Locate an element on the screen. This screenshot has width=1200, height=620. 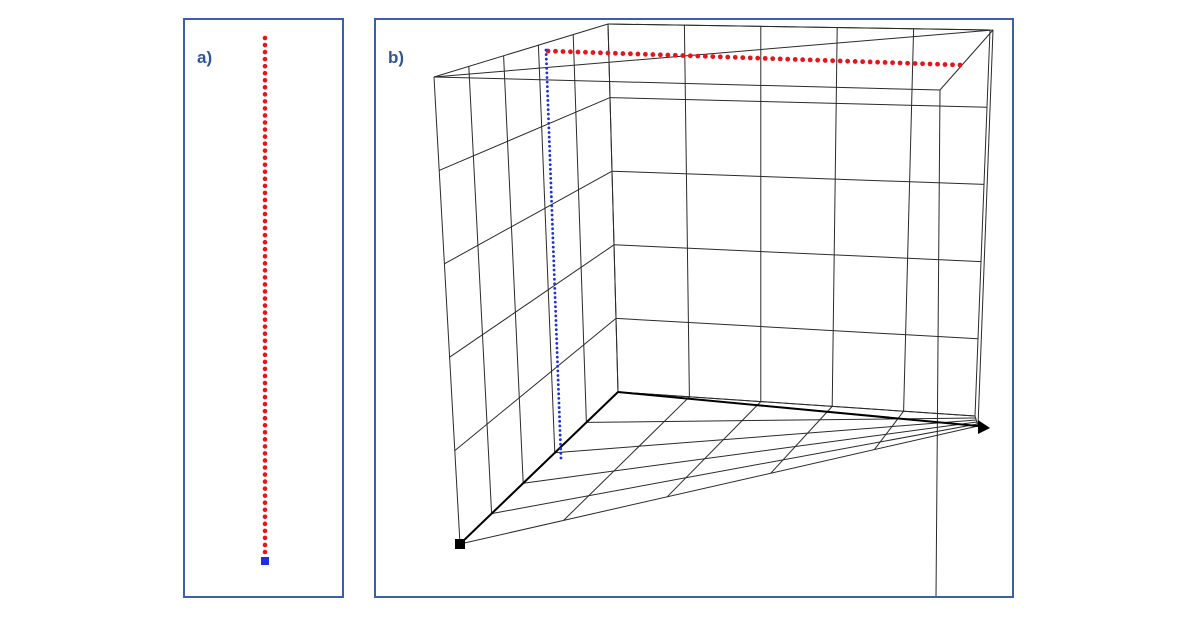
panel-a-label: a) is located at coordinates (205, 57).